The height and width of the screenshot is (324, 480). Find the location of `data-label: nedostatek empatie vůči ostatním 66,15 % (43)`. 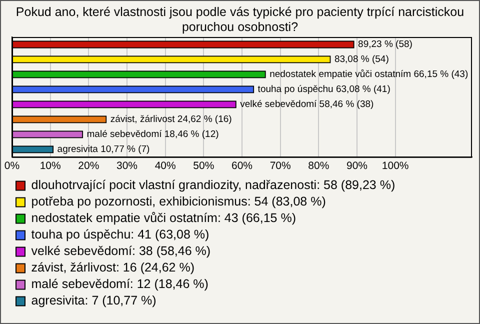

data-label: nedostatek empatie vůči ostatním 66,15 % (43) is located at coordinates (369, 74).